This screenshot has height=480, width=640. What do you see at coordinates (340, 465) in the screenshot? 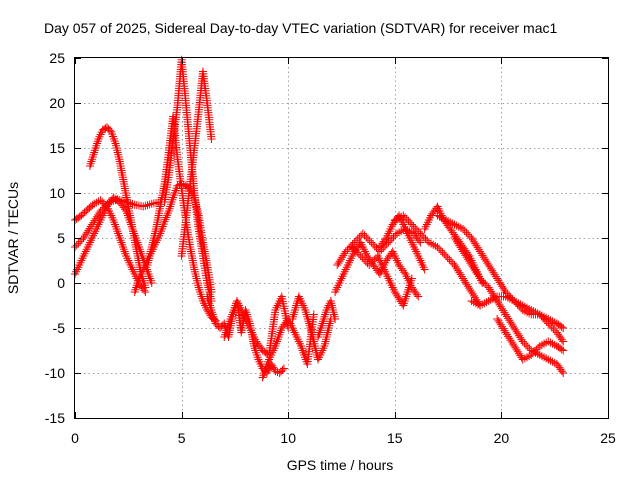
I see `x-axis-label: GPS time / hours` at bounding box center [340, 465].